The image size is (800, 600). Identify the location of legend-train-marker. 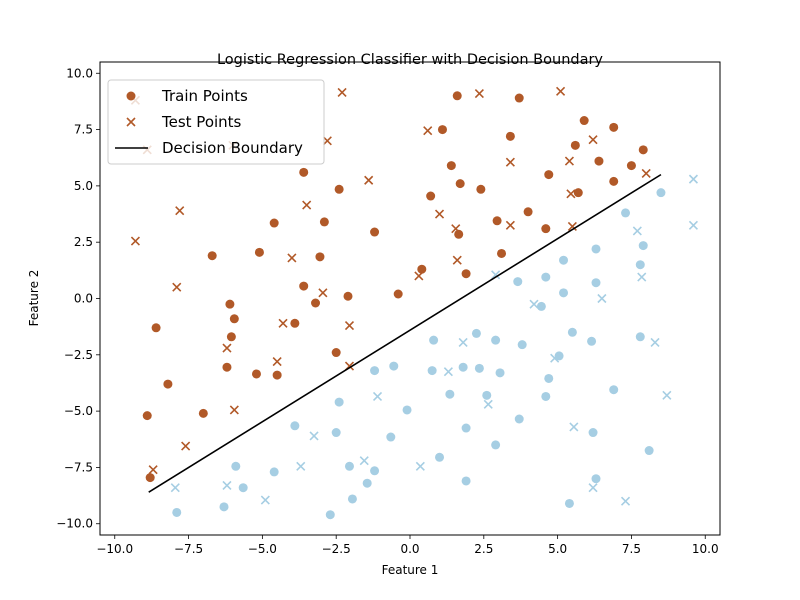
(131, 96).